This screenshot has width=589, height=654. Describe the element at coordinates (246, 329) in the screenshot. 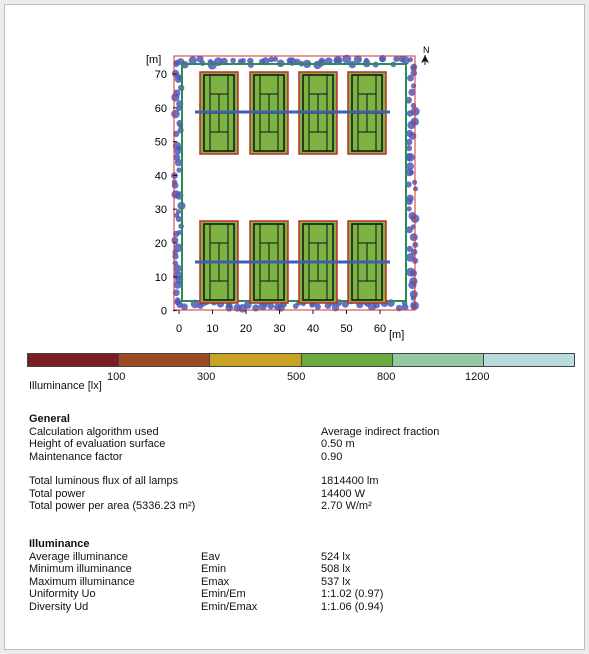

I see `x-tick-label: 20` at that location.